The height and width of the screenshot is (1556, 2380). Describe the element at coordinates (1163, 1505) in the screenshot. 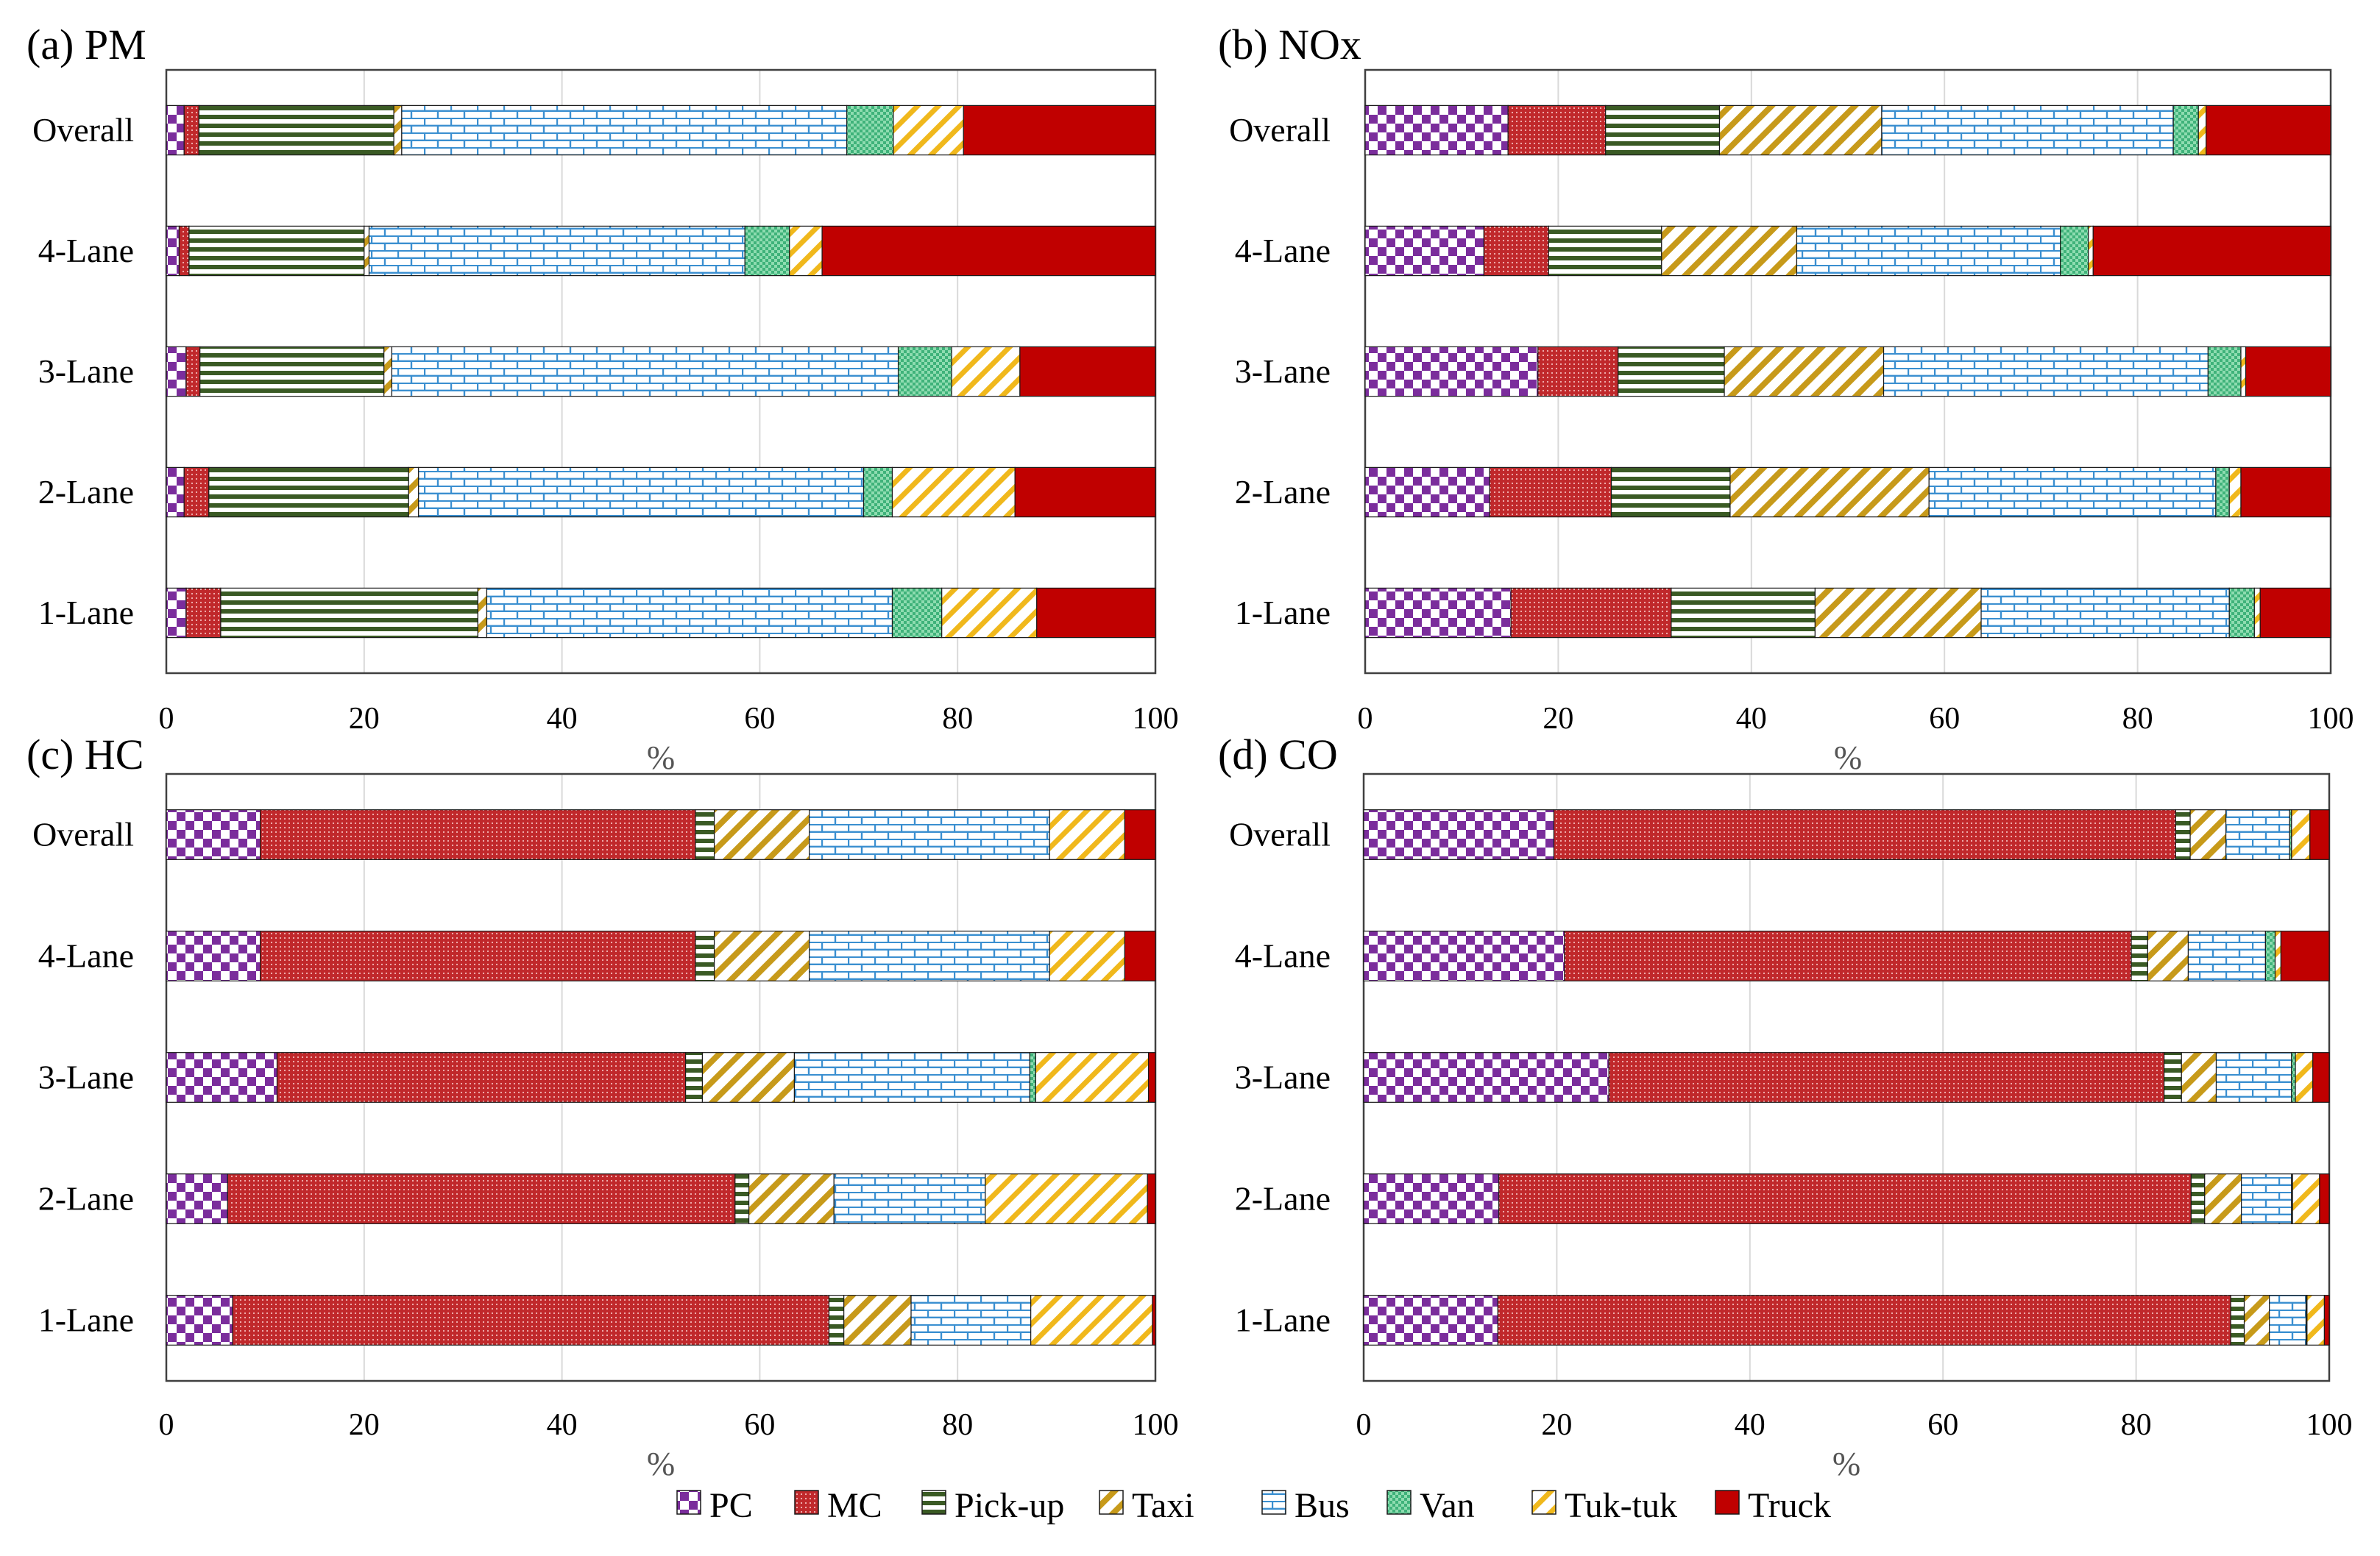

I see `legend-label-taxi: Taxi` at that location.